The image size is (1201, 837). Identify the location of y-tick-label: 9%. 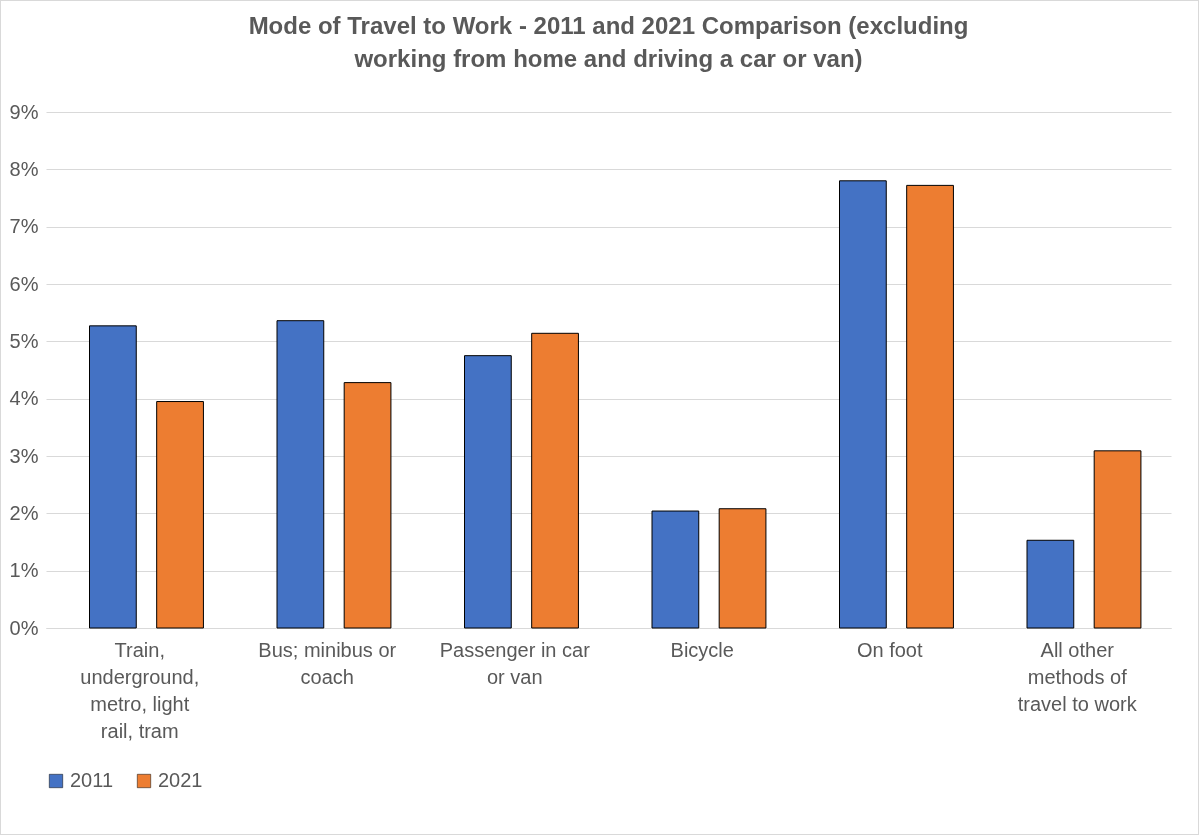
(24, 111).